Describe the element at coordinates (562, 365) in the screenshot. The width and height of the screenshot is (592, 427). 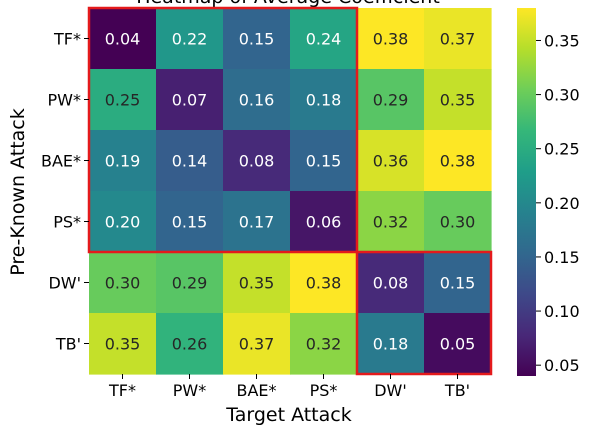
I see `colorbar-tick-label: 0.05` at that location.